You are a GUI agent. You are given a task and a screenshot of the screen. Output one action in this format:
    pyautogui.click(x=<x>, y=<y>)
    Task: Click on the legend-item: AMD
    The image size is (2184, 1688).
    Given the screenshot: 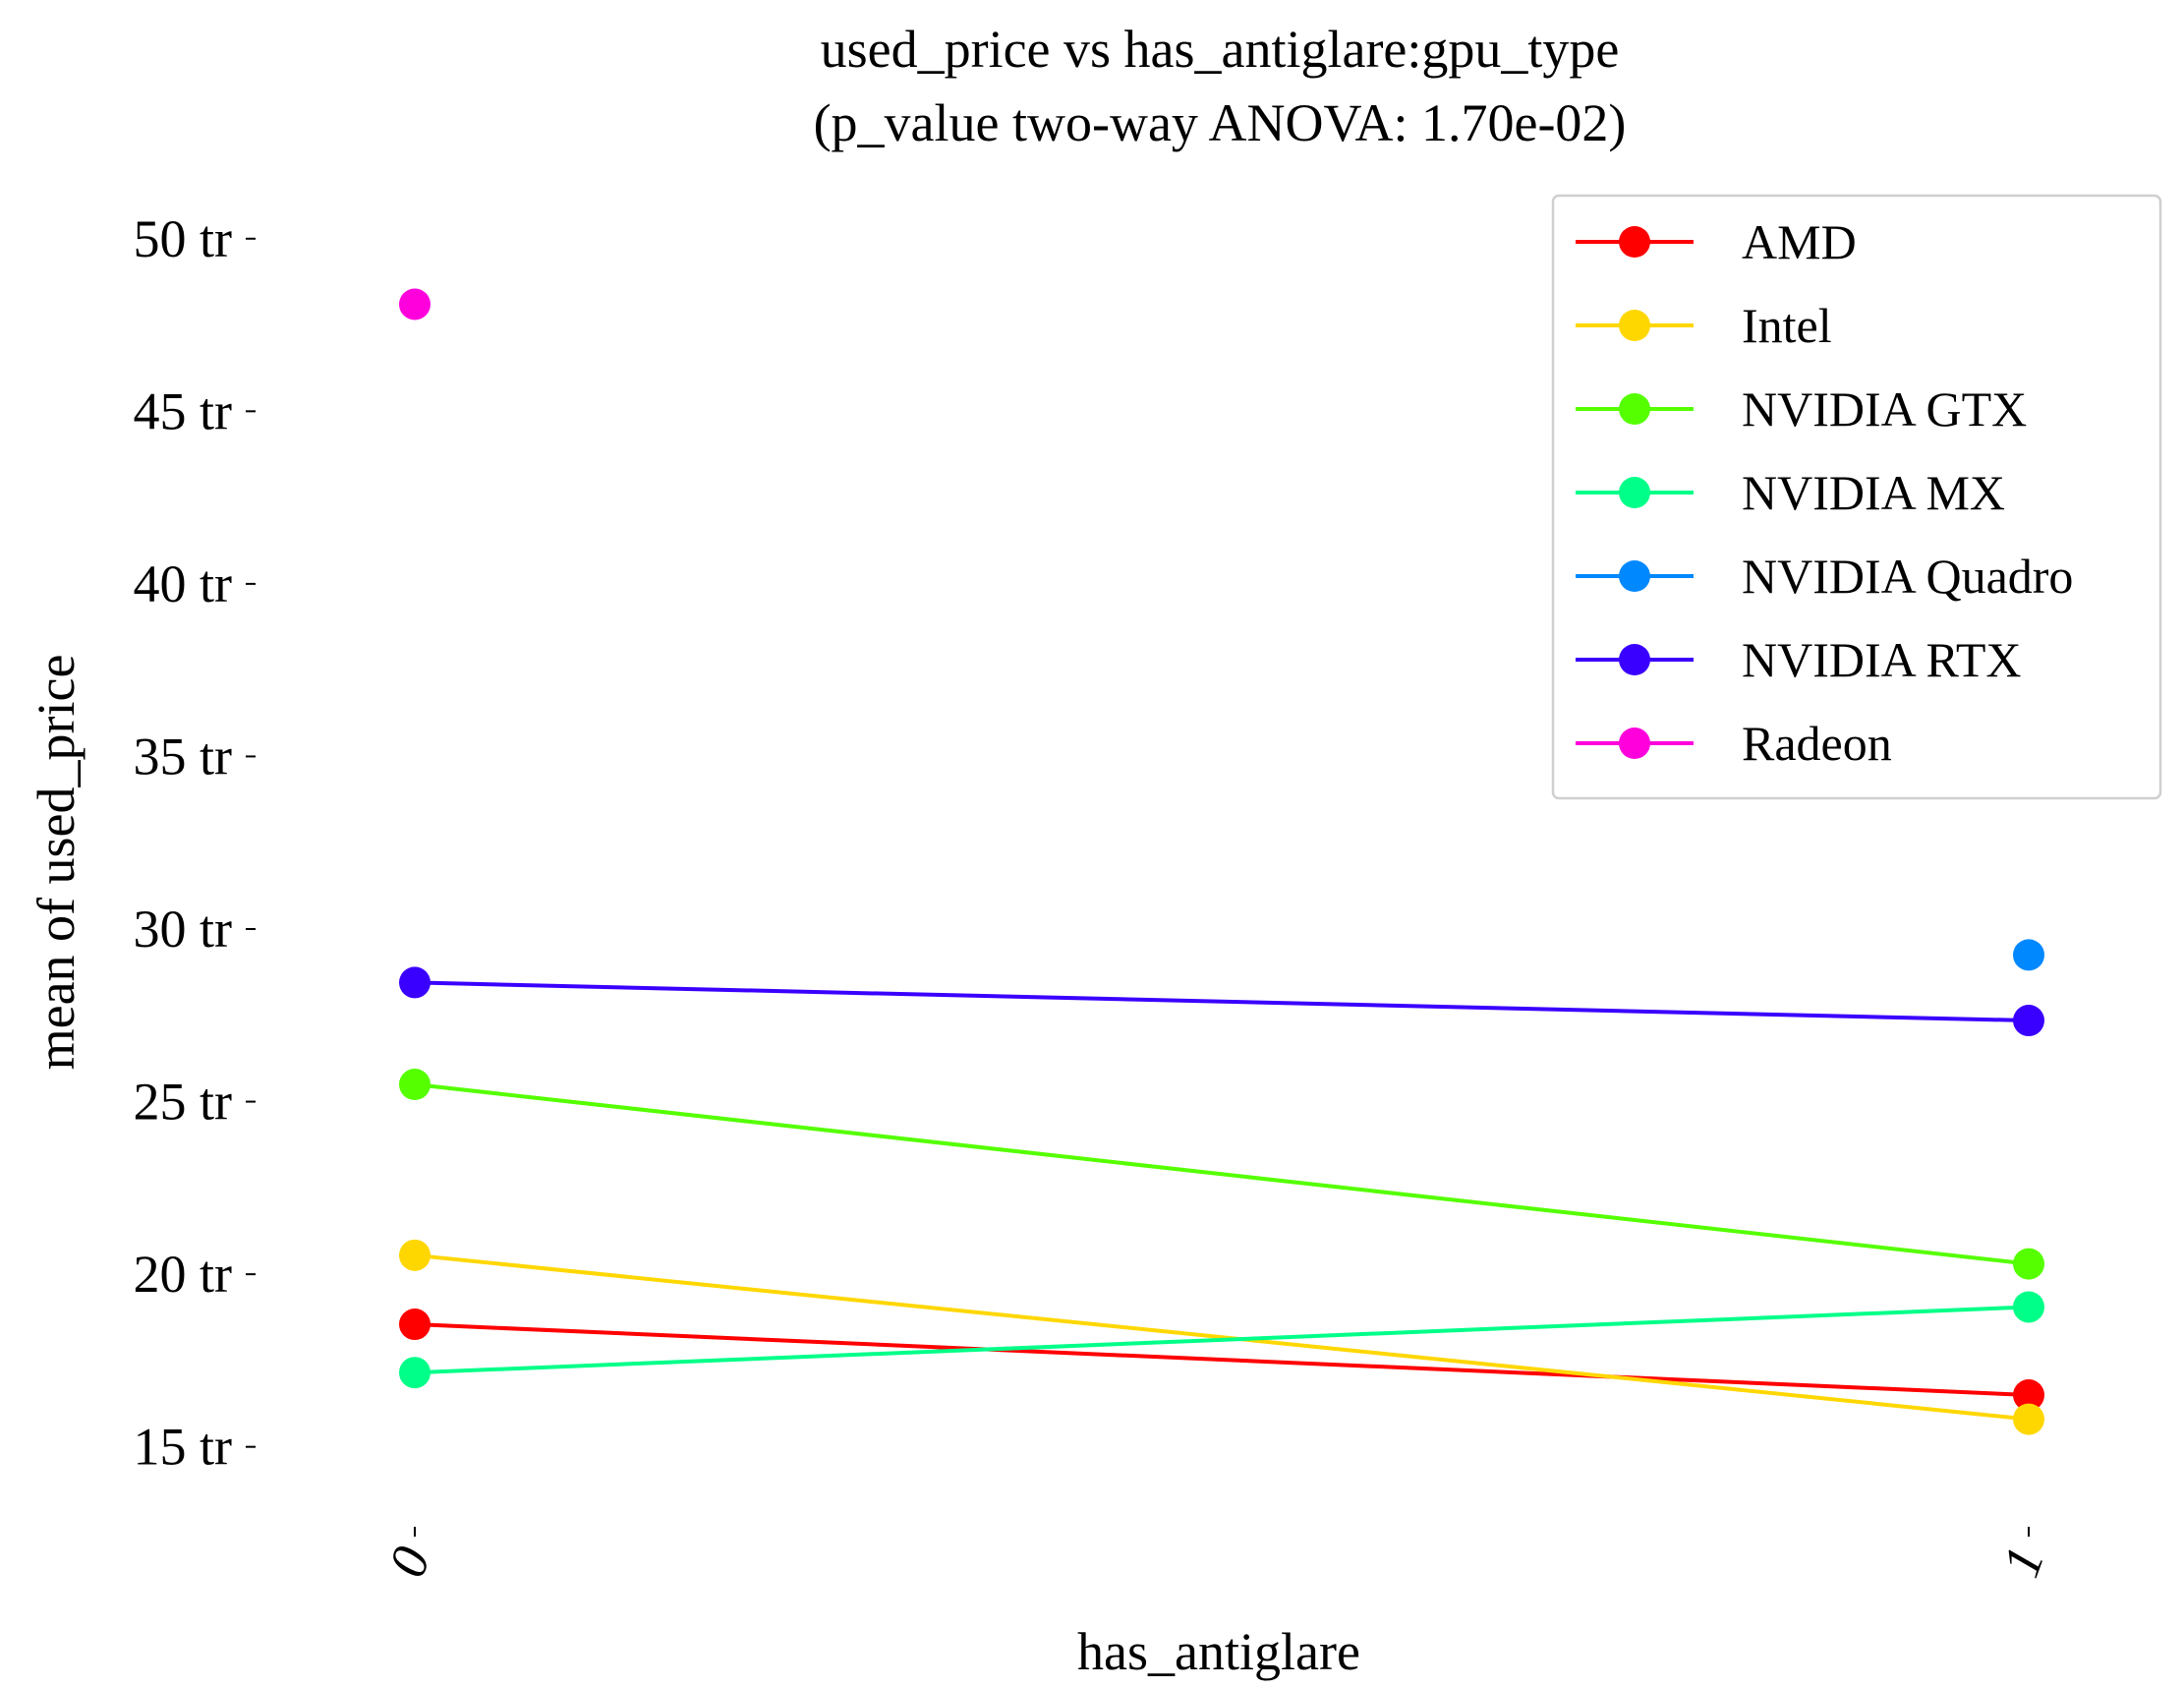 What is the action you would take?
    pyautogui.click(x=1716, y=241)
    